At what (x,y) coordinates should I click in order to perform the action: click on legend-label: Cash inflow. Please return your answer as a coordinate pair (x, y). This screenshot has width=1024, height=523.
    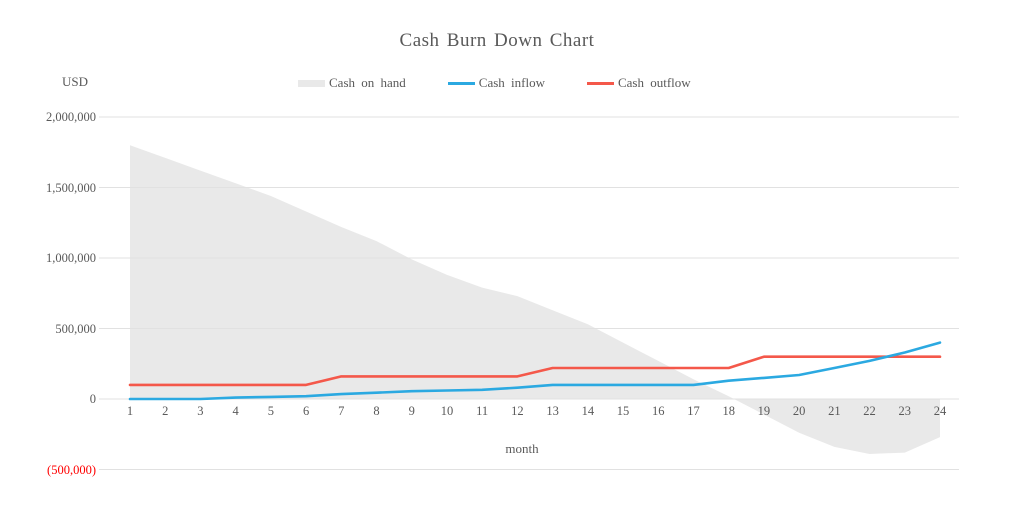
    Looking at the image, I should click on (511, 82).